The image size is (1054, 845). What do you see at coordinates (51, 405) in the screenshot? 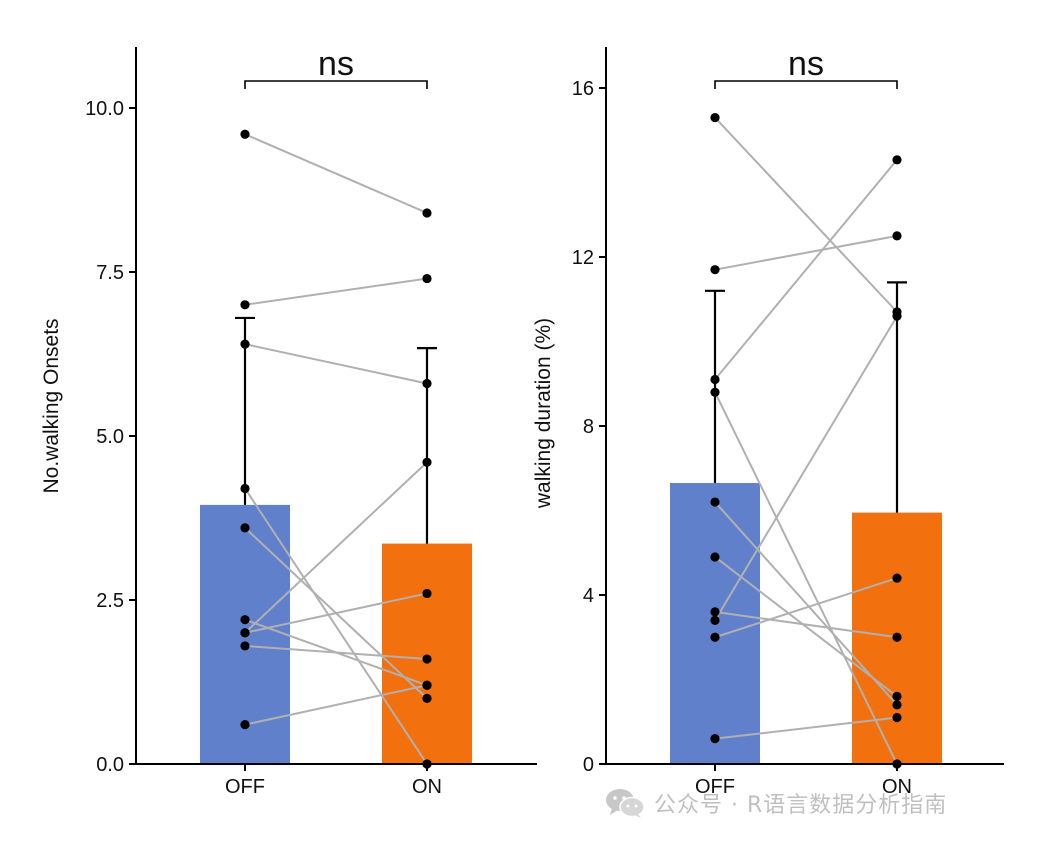
I see `y-axis-title: No.walking Onsets` at bounding box center [51, 405].